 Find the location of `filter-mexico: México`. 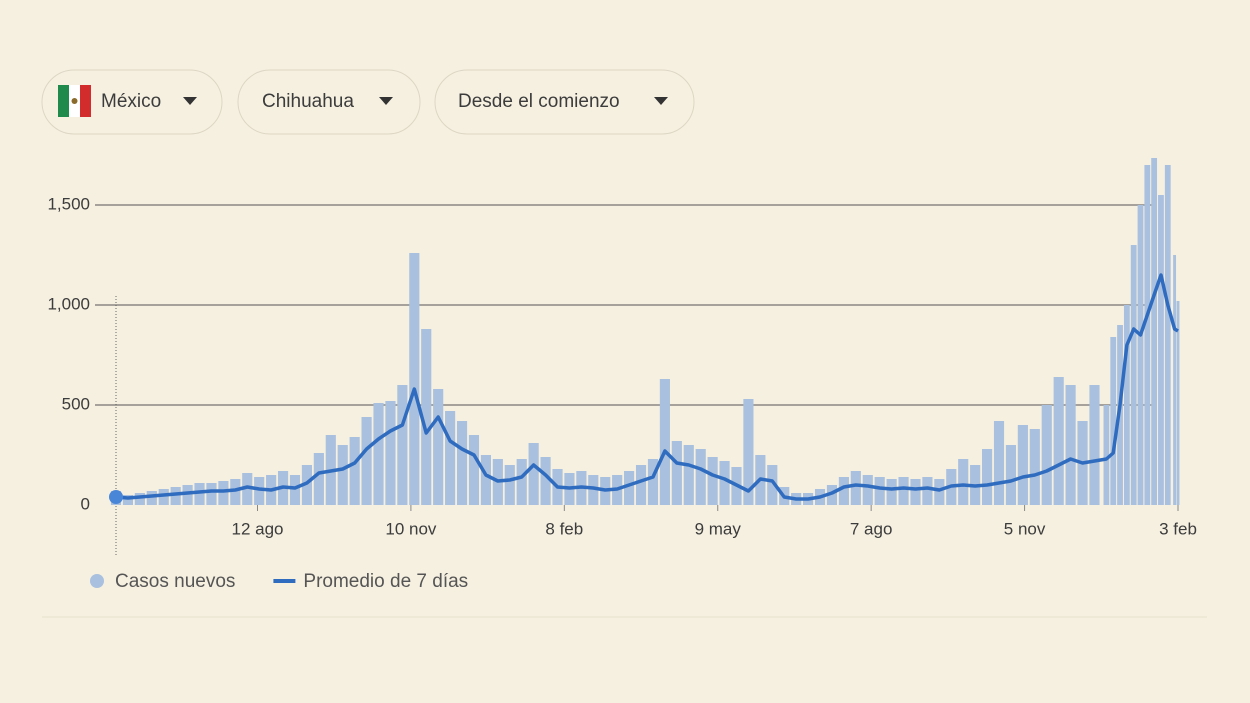

filter-mexico: México is located at coordinates (132, 102).